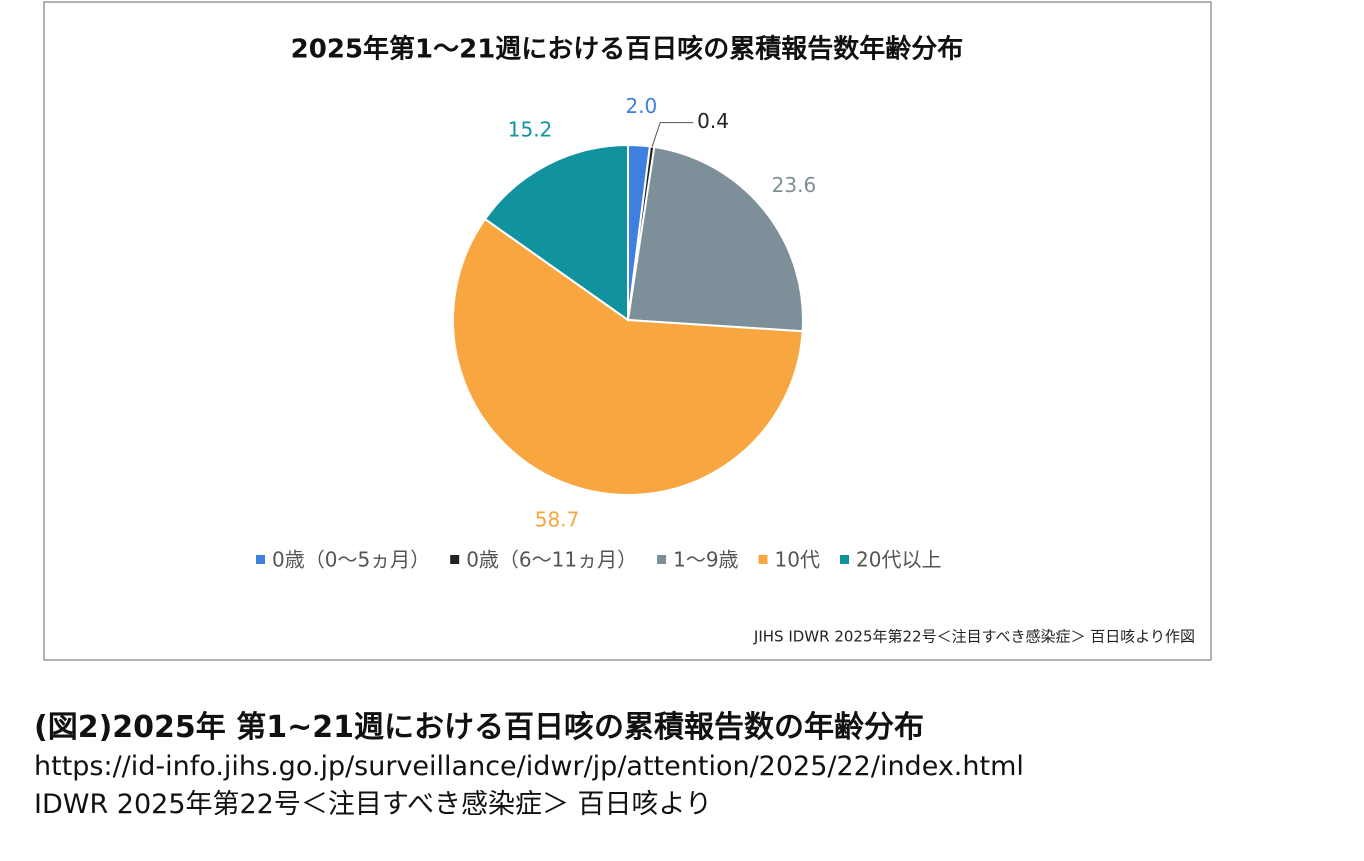 The width and height of the screenshot is (1364, 861). I want to click on chart-title: 2025年第1〜21週における百日咳の累積報告数年齢分布, so click(627, 49).